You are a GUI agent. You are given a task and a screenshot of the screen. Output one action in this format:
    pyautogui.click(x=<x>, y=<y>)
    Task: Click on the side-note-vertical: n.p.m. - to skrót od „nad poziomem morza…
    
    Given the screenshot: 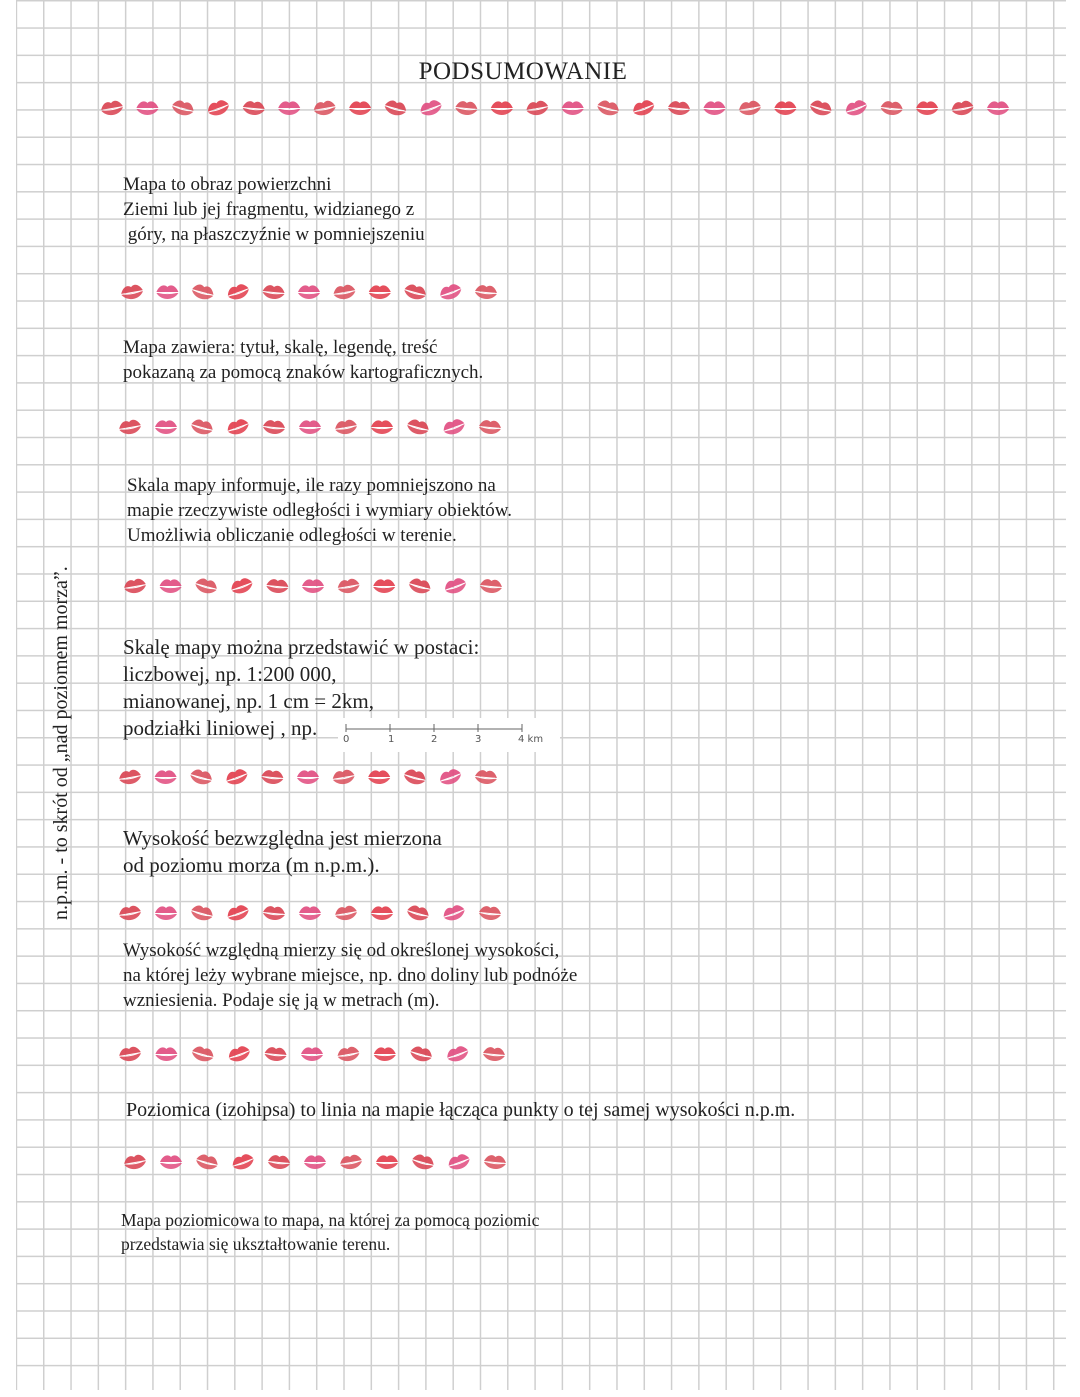 What is the action you would take?
    pyautogui.click(x=61, y=743)
    